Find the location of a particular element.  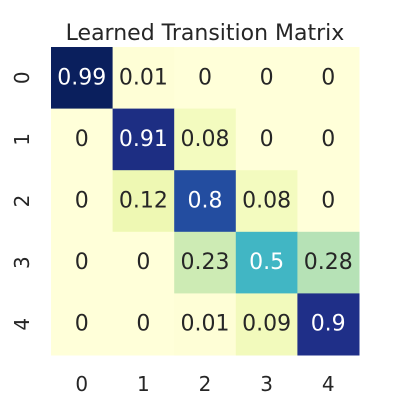

cell-value-label: 0.9 is located at coordinates (328, 324).